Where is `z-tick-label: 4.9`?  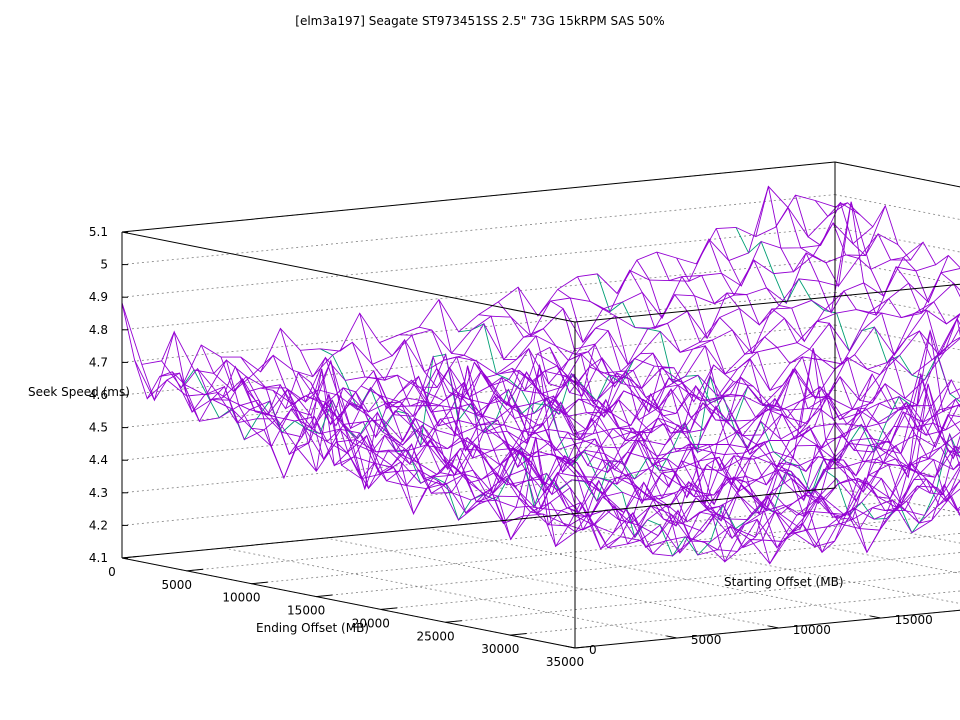 z-tick-label: 4.9 is located at coordinates (98, 297).